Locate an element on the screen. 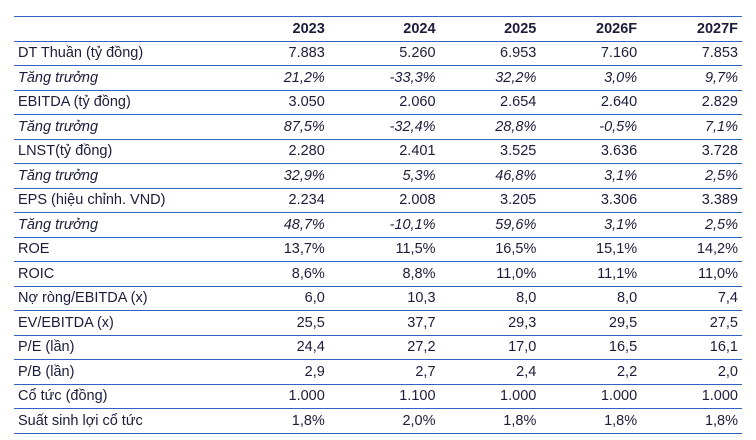 This screenshot has height=440, width=756. cell-value: 11,5% is located at coordinates (384, 249).